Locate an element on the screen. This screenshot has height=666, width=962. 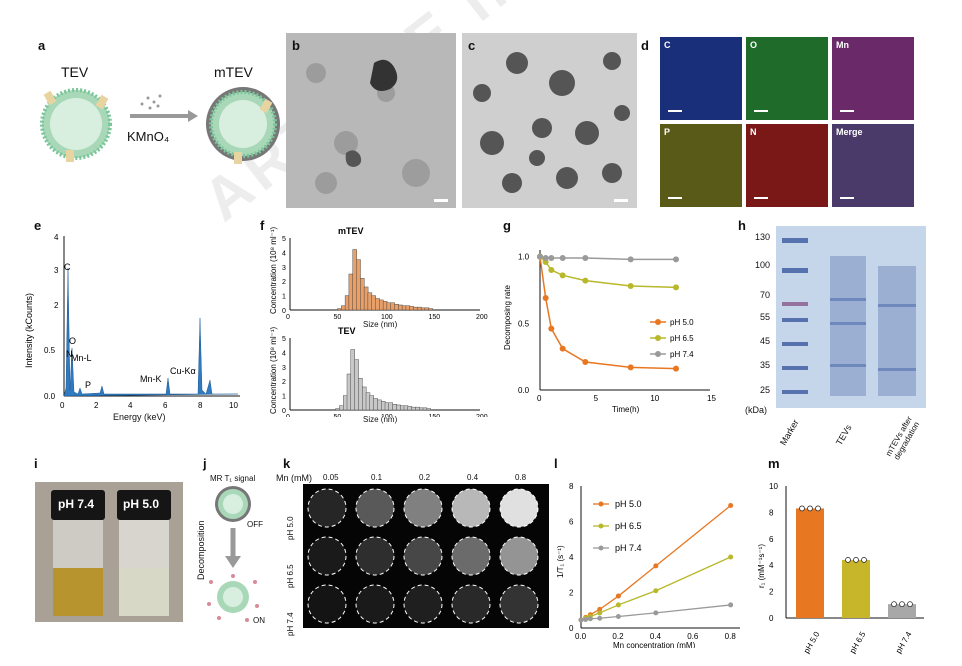
edx-tile-c: C is located at coordinates (701, 78).